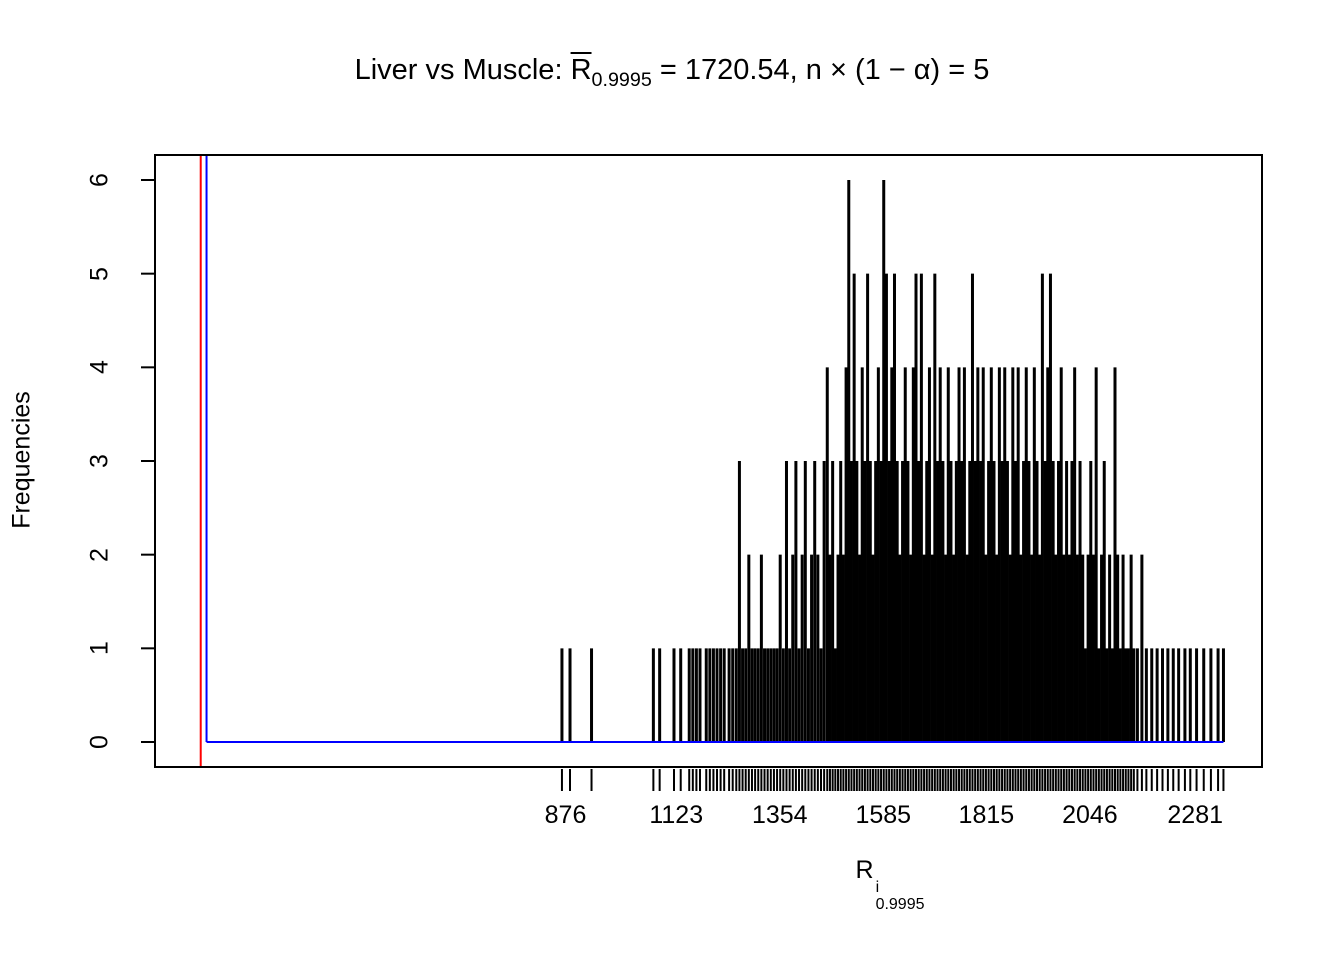 This screenshot has width=1344, height=960. Describe the element at coordinates (99, 273) in the screenshot. I see `y-tick-label: 5` at that location.